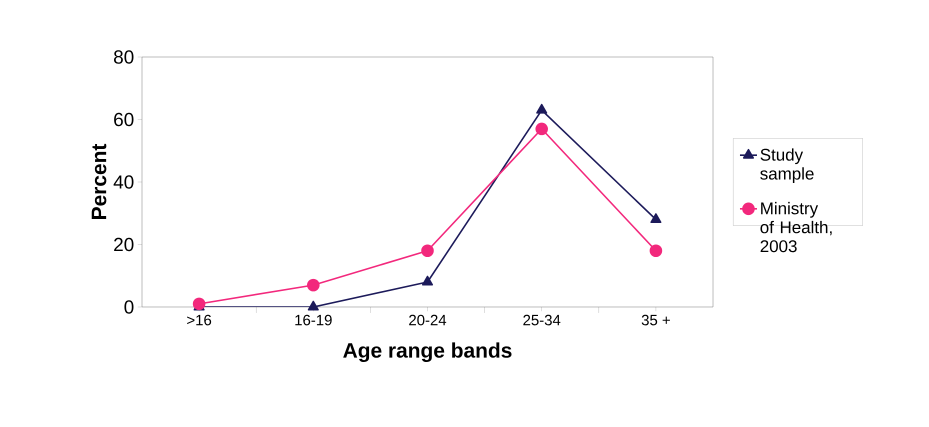 Image resolution: width=929 pixels, height=427 pixels. What do you see at coordinates (427, 320) in the screenshot?
I see `x-tick-label: 20-24` at bounding box center [427, 320].